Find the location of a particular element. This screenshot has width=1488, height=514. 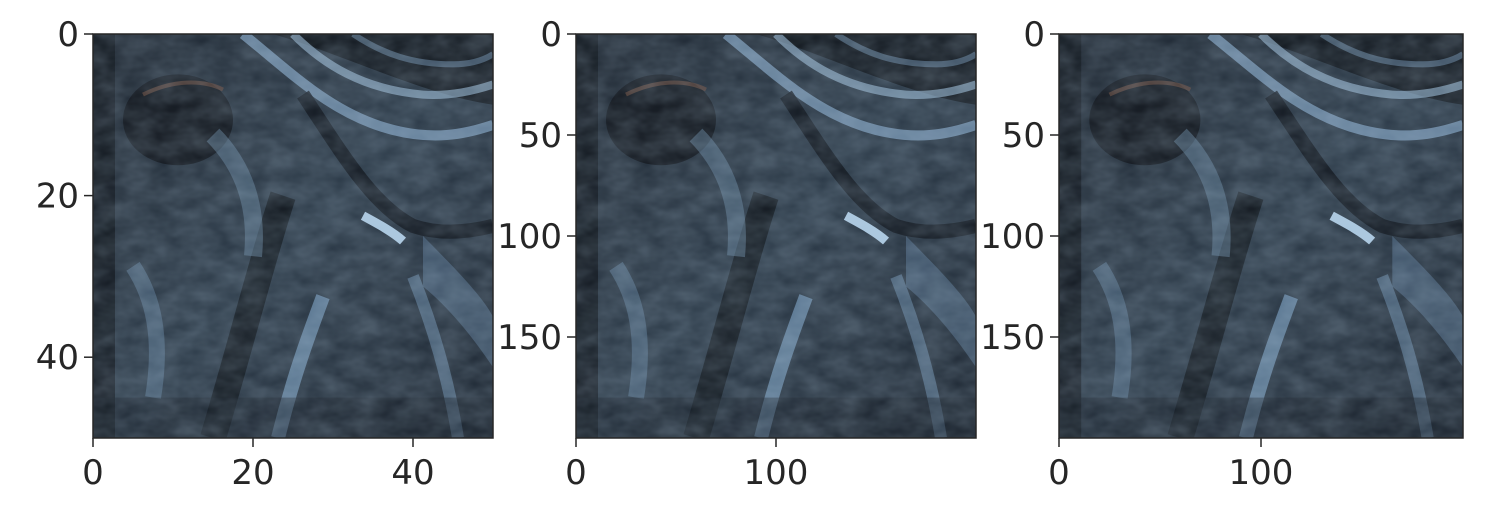

panel-3-x-tick-label: 100 is located at coordinates (1261, 473).